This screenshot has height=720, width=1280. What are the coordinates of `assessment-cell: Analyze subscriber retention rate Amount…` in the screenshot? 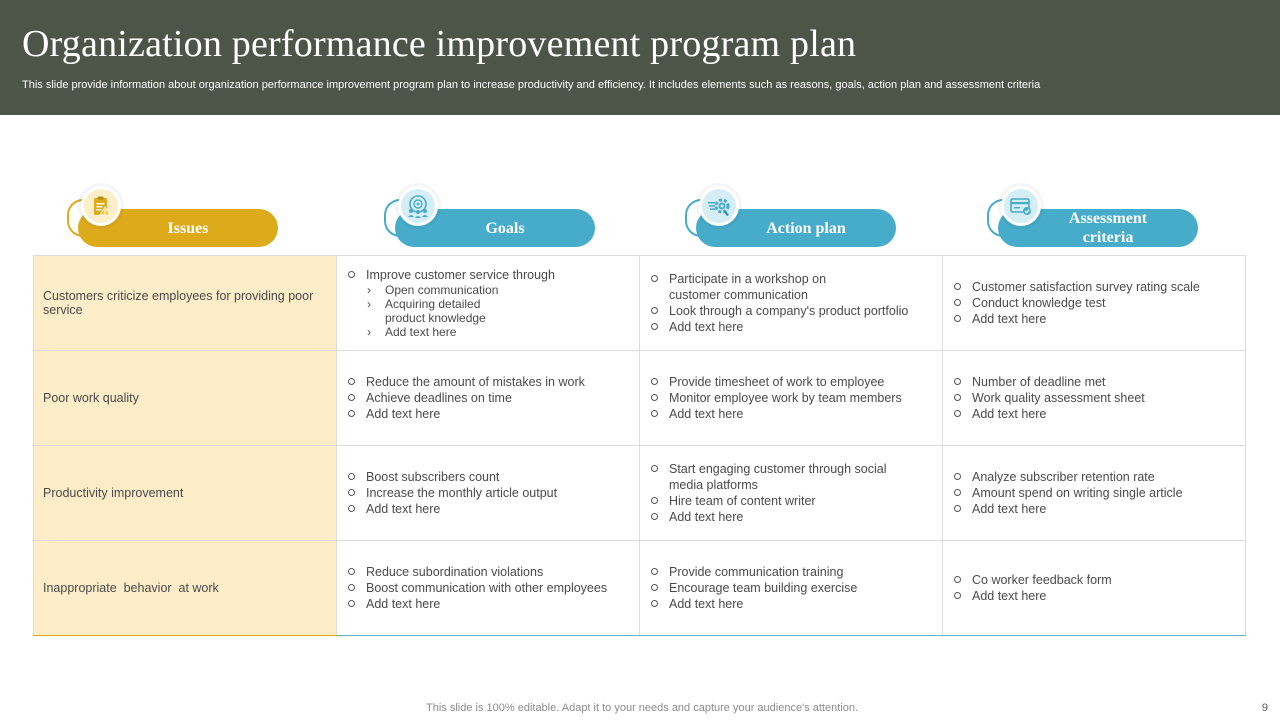 It's located at (1094, 493).